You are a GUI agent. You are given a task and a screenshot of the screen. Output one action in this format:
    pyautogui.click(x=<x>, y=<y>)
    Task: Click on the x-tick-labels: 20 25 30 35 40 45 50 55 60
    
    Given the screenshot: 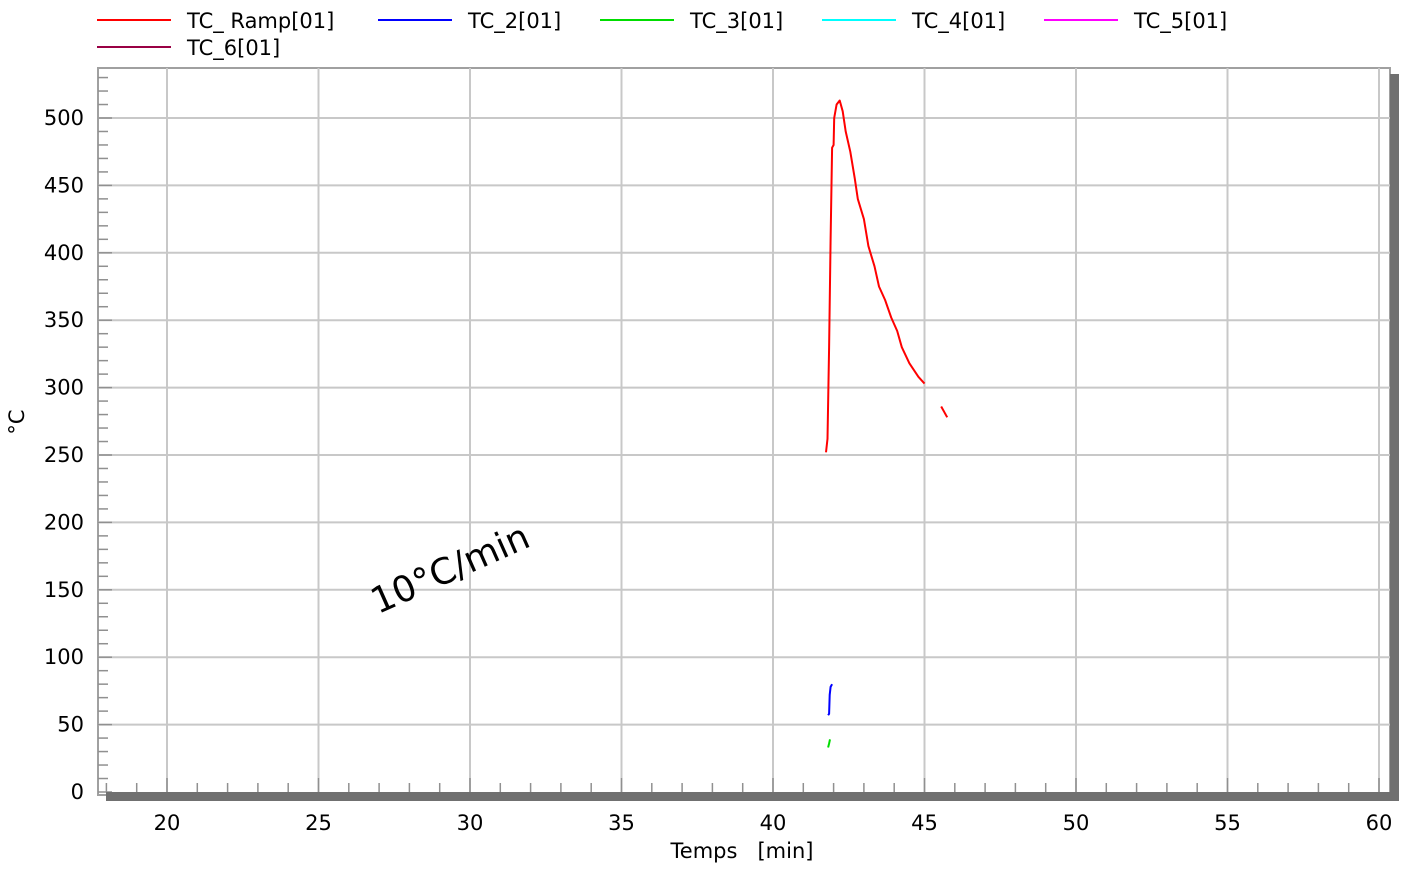 What is the action you would take?
    pyautogui.click(x=773, y=823)
    